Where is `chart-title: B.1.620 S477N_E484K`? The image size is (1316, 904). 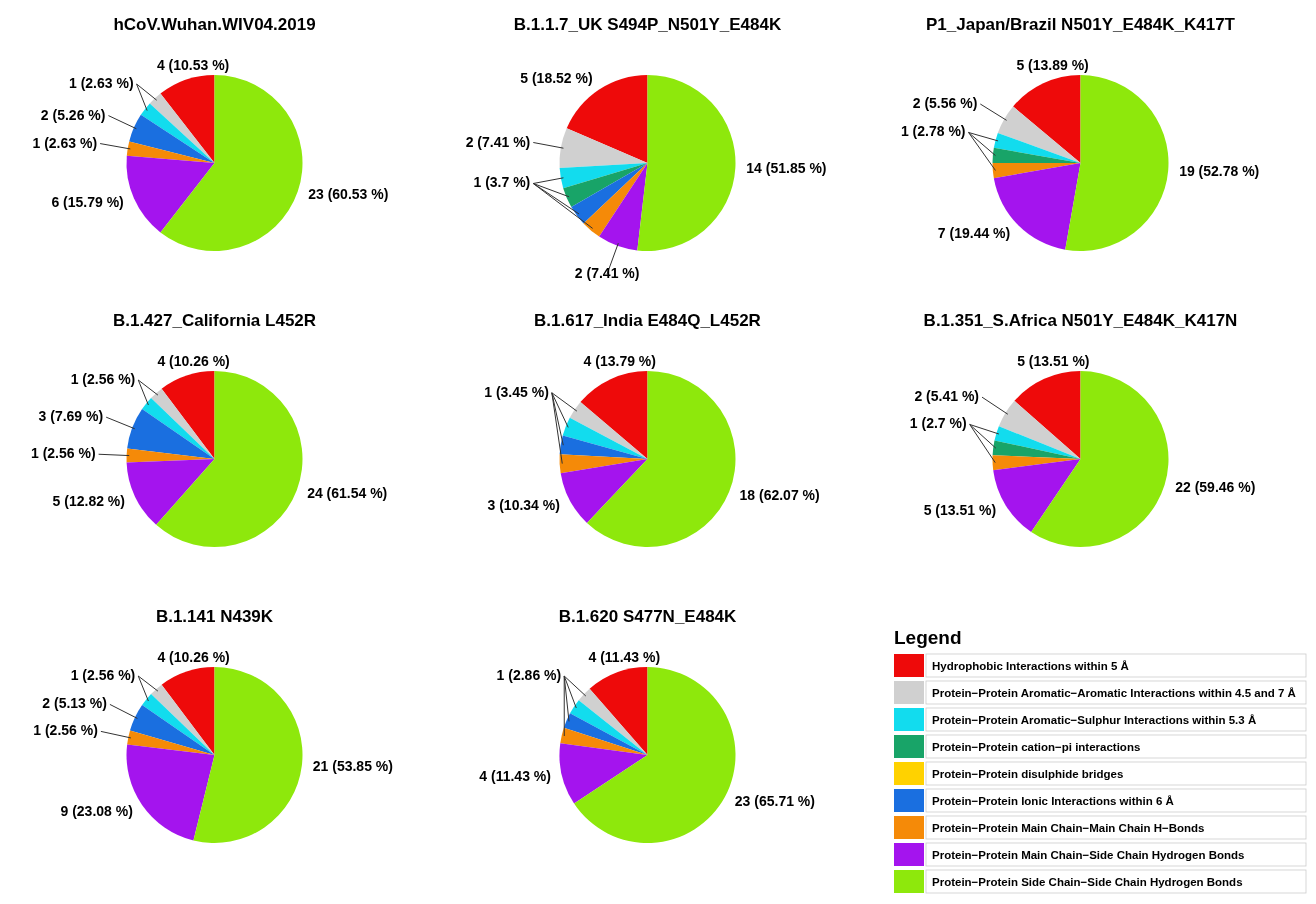
chart-title: B.1.620 S477N_E484K is located at coordinates (648, 616).